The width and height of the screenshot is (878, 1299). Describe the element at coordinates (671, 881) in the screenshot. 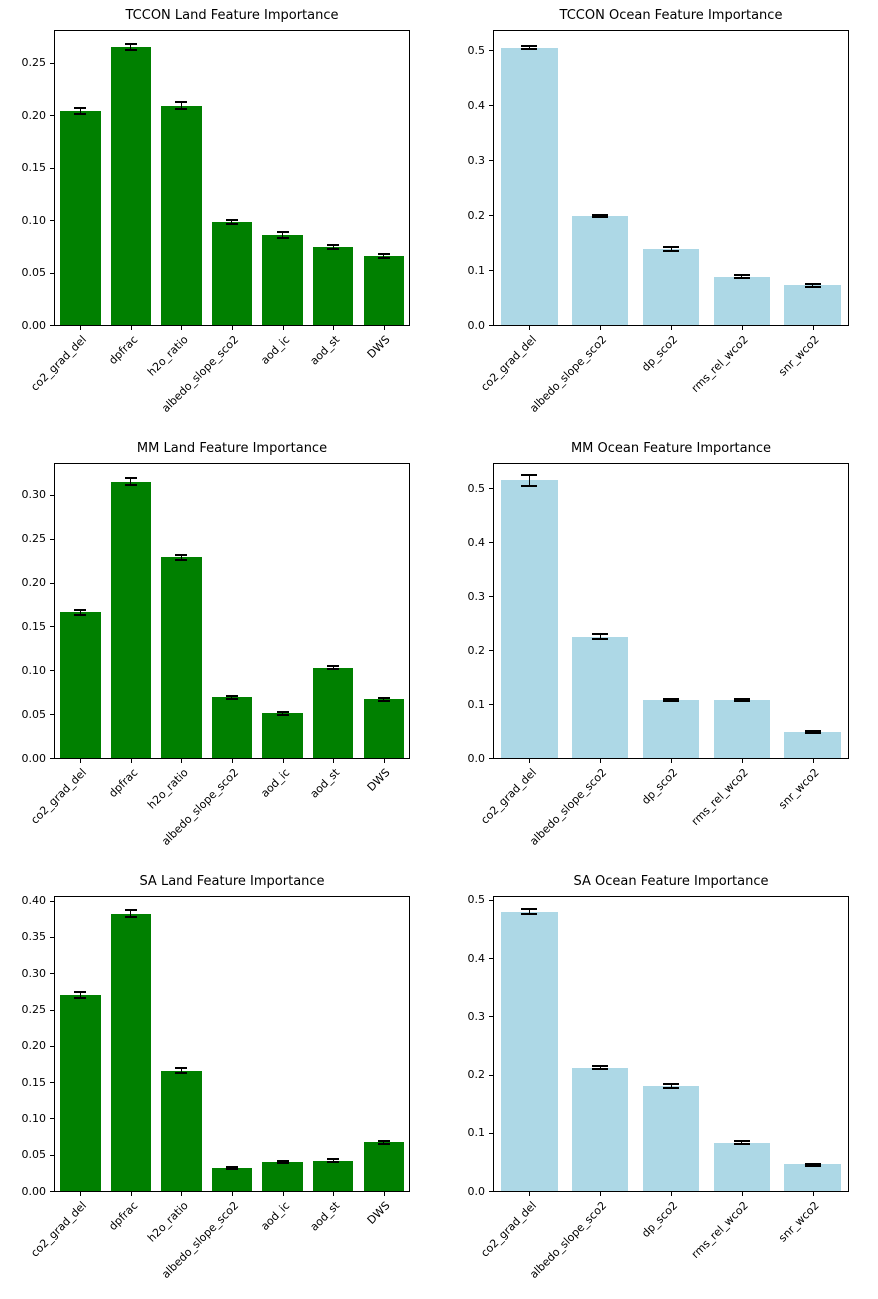

I see `chart-title: SA Ocean Feature Importance` at that location.